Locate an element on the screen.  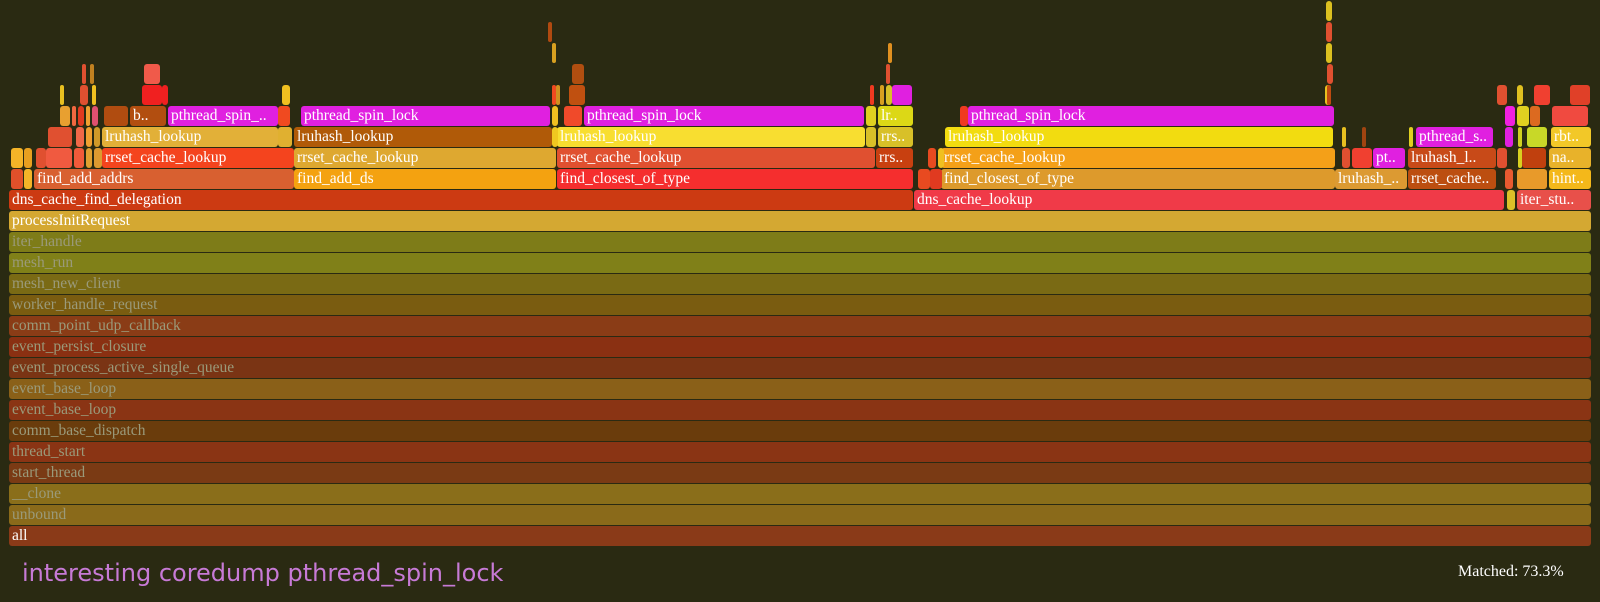
flame-frame: dns_cache_lookup is located at coordinates (1209, 200).